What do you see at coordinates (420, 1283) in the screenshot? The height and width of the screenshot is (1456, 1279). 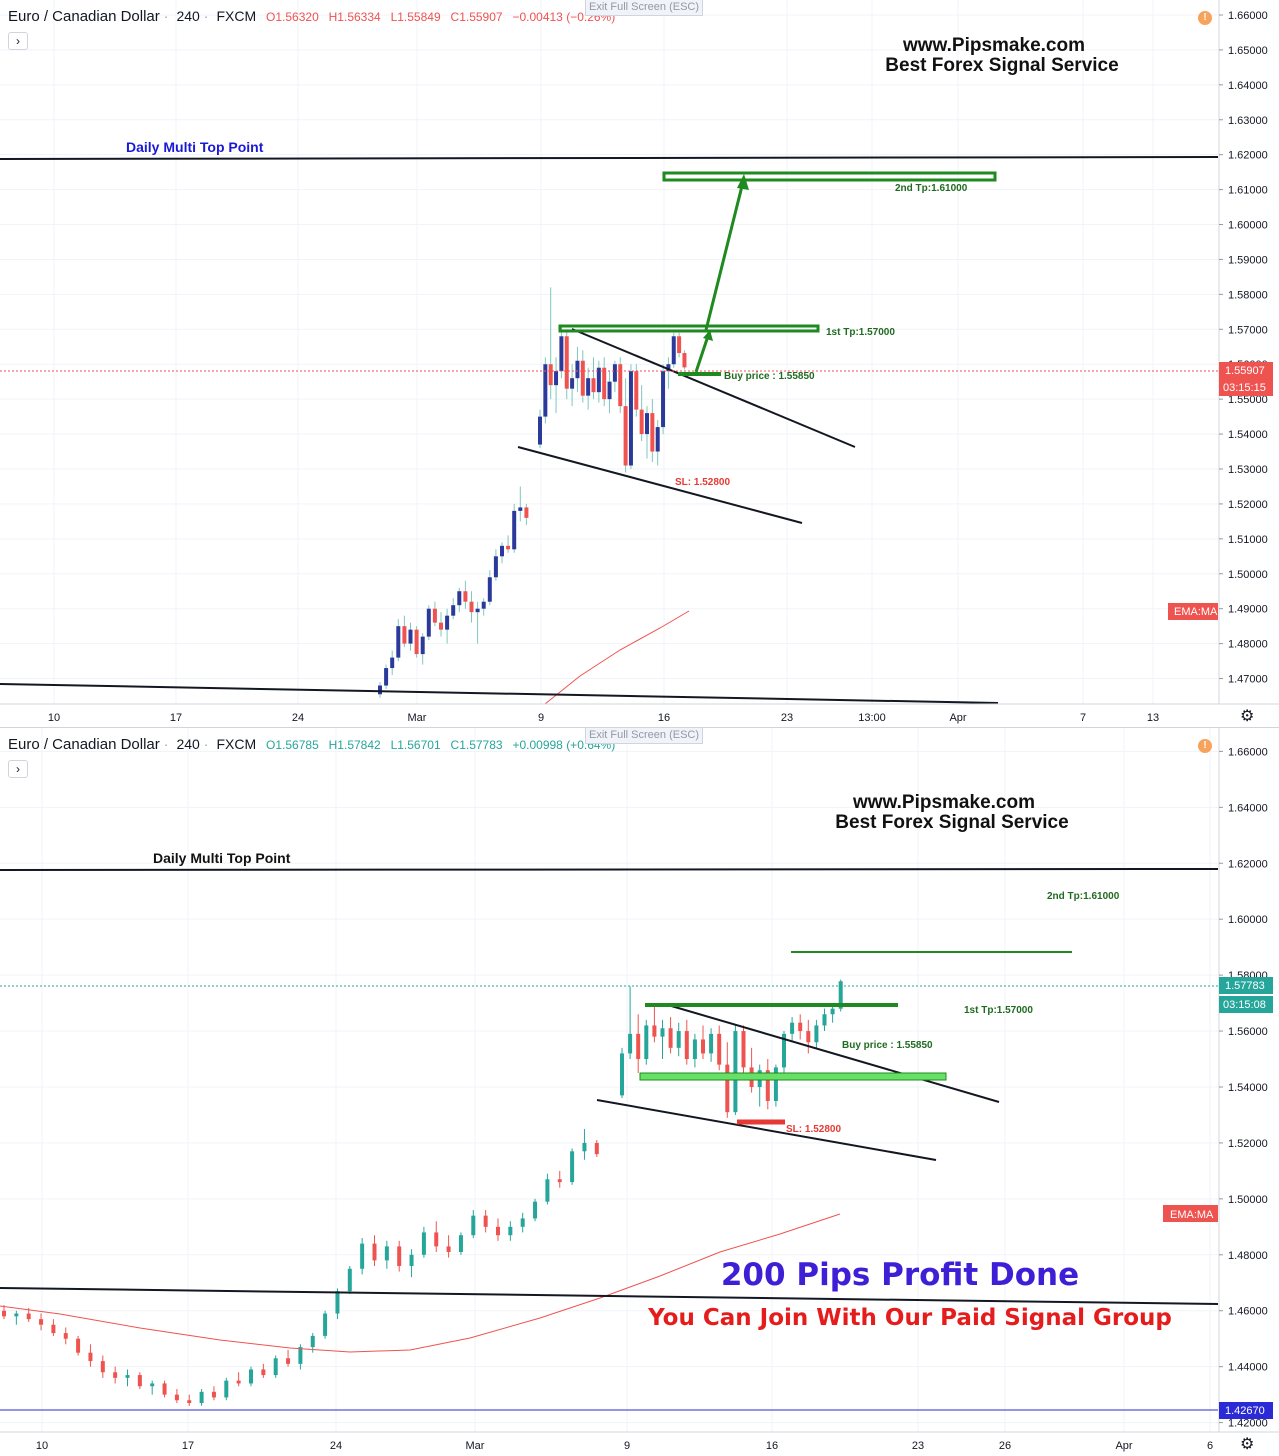 I see `ema-line` at bounding box center [420, 1283].